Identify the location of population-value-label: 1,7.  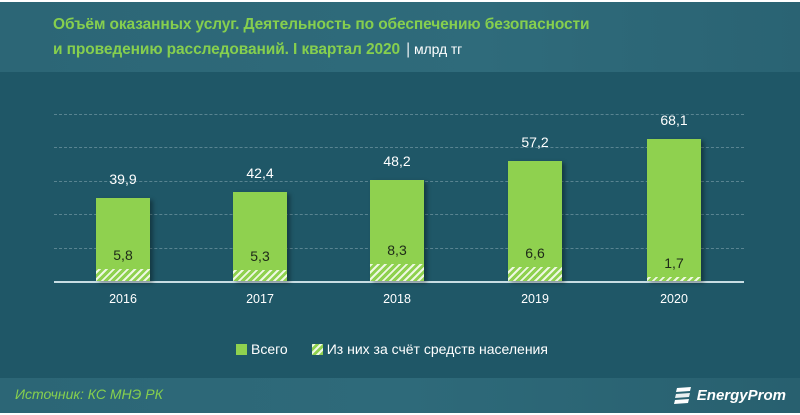
(674, 263).